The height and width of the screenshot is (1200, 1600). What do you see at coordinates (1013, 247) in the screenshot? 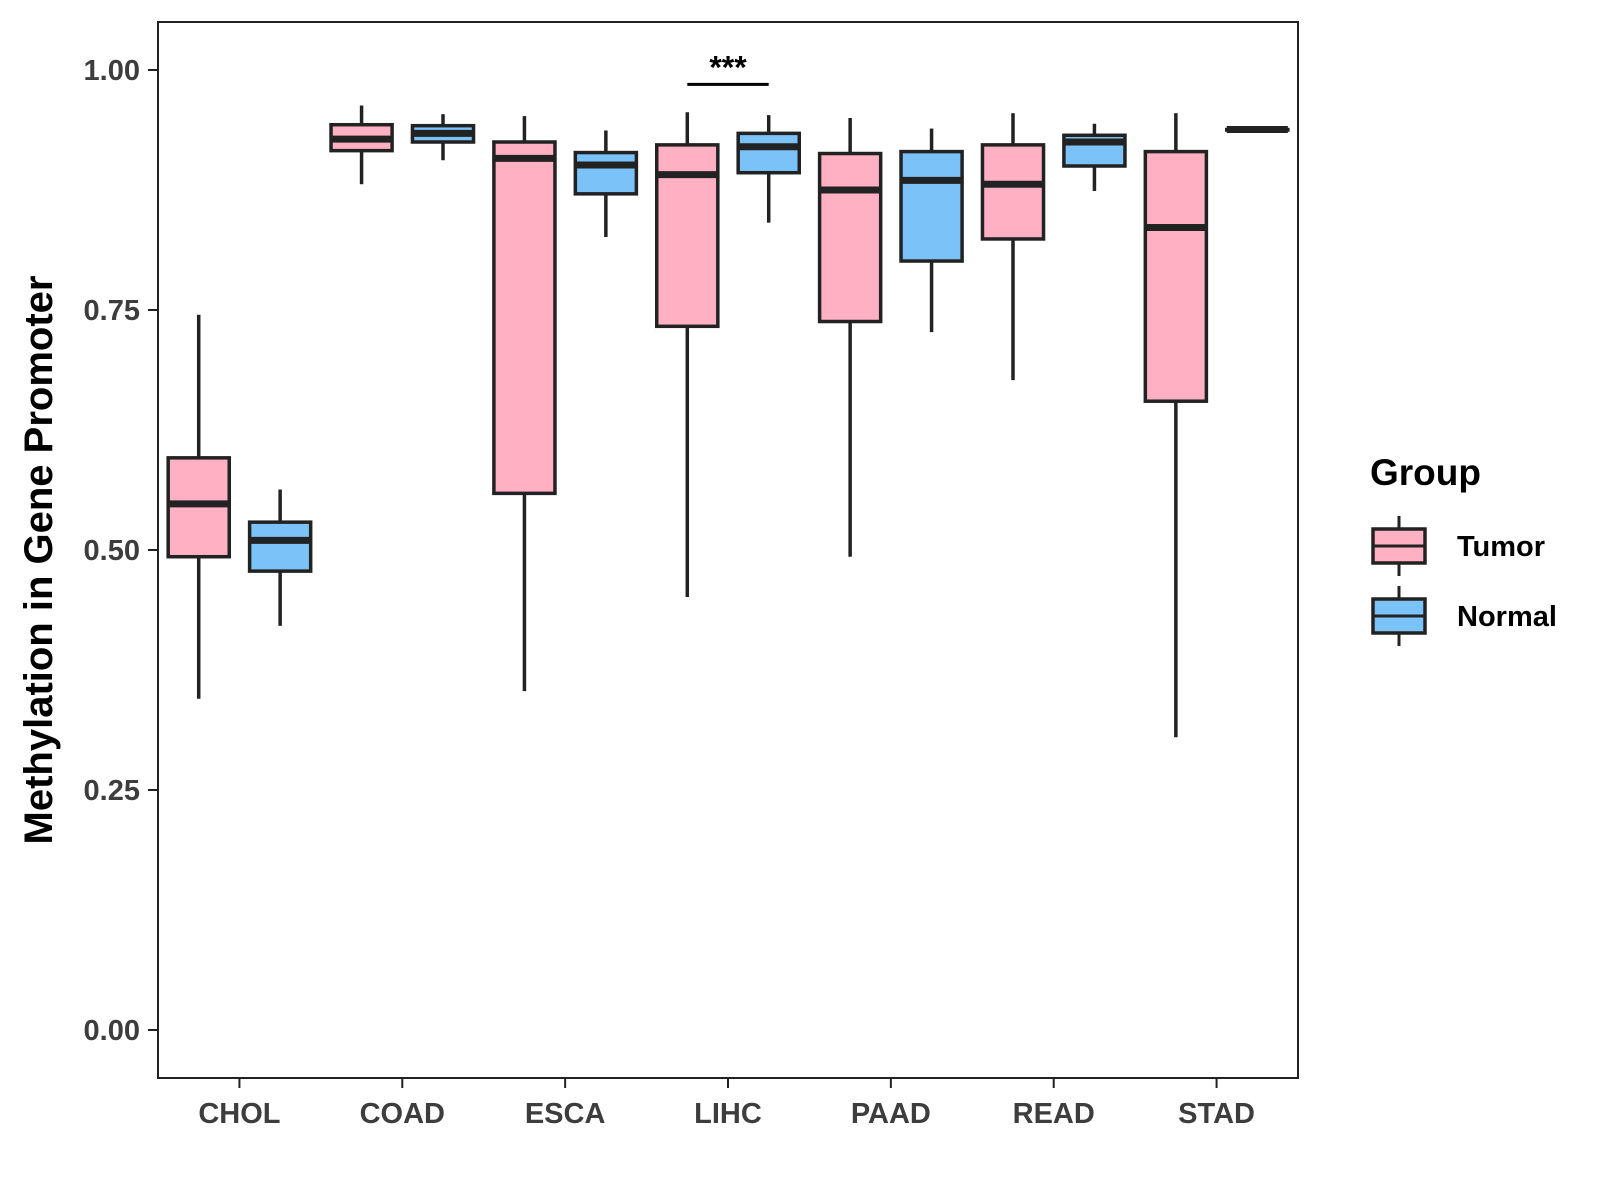
I see `box-tumor-read` at bounding box center [1013, 247].